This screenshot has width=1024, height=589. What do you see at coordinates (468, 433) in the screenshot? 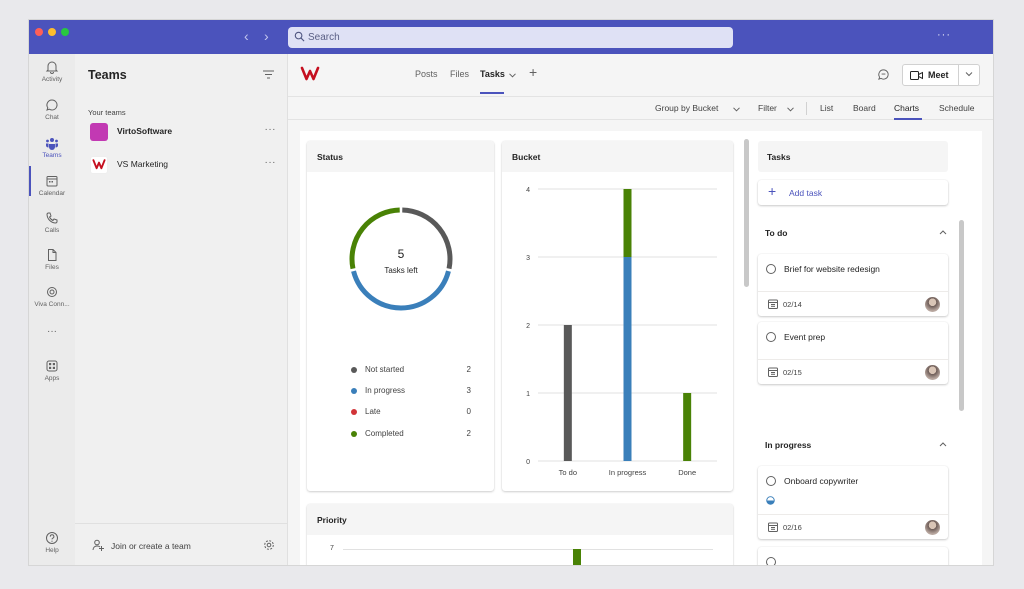
I see `legend-count: 2` at bounding box center [468, 433].